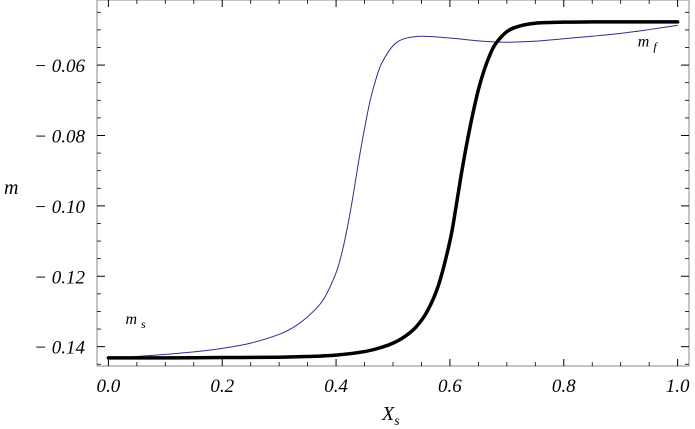  I want to click on annotation-sub: f, so click(655, 46).